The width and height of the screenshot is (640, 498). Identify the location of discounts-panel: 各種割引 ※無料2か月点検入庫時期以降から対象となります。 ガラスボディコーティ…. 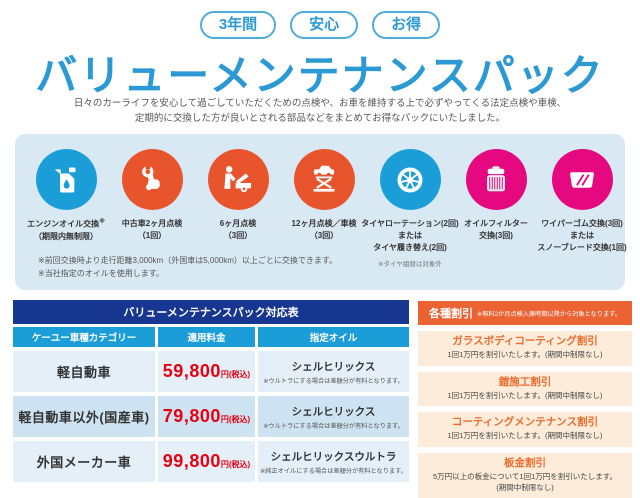
(525, 399).